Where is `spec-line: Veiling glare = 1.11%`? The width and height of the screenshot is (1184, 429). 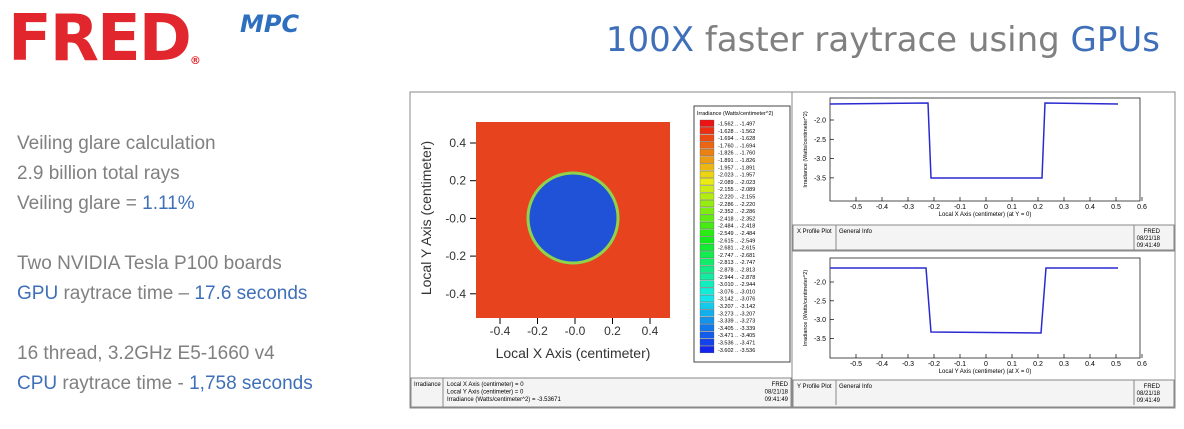 spec-line: Veiling glare = 1.11% is located at coordinates (165, 204).